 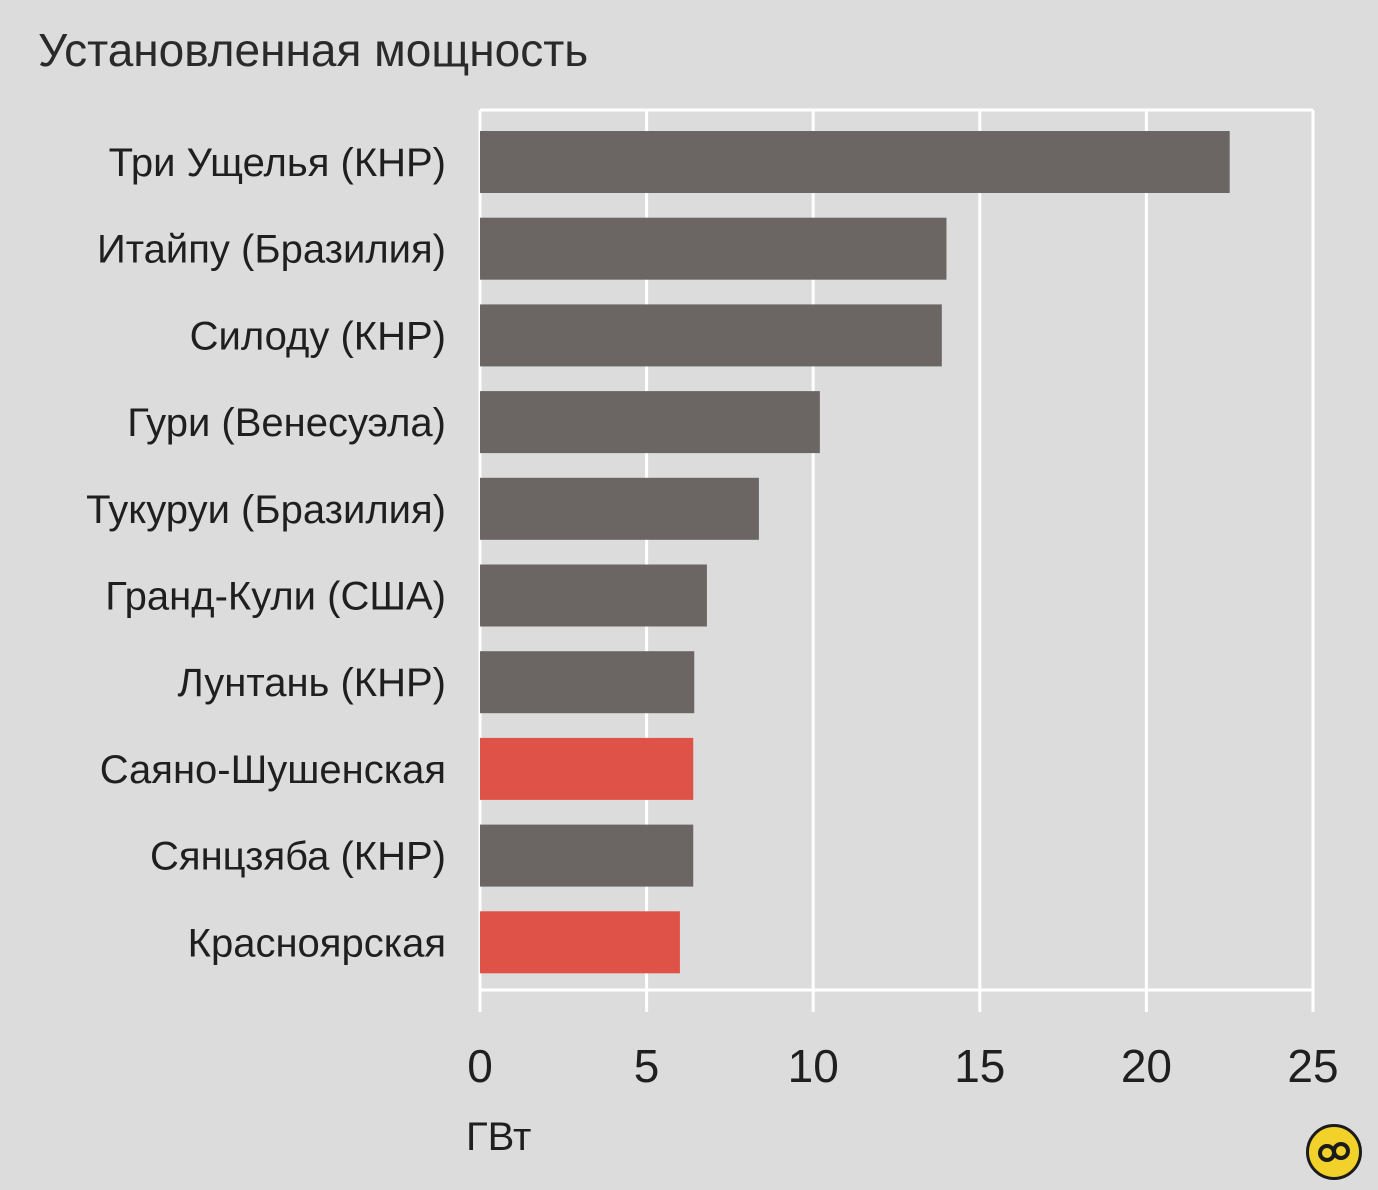 I want to click on x-tick-label-1: 5, so click(x=647, y=1066).